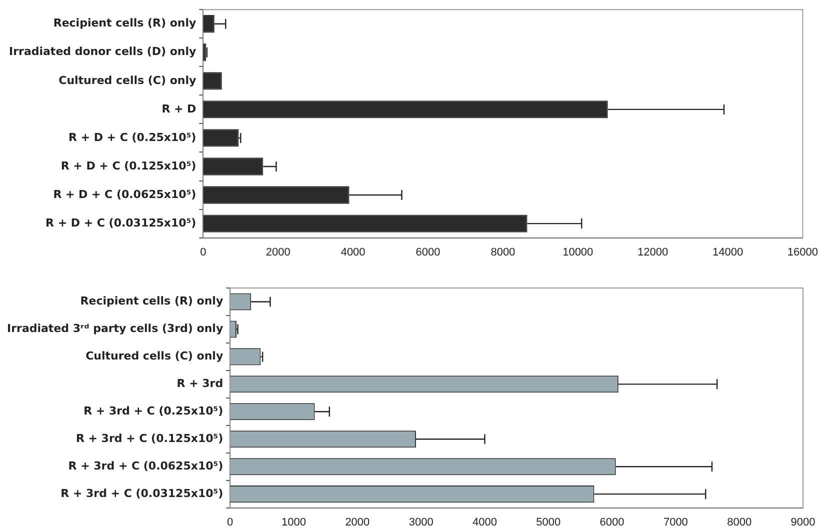  Describe the element at coordinates (124, 194) in the screenshot. I see `y-tick-label: R + D + C (0.0625x10⁵)` at that location.